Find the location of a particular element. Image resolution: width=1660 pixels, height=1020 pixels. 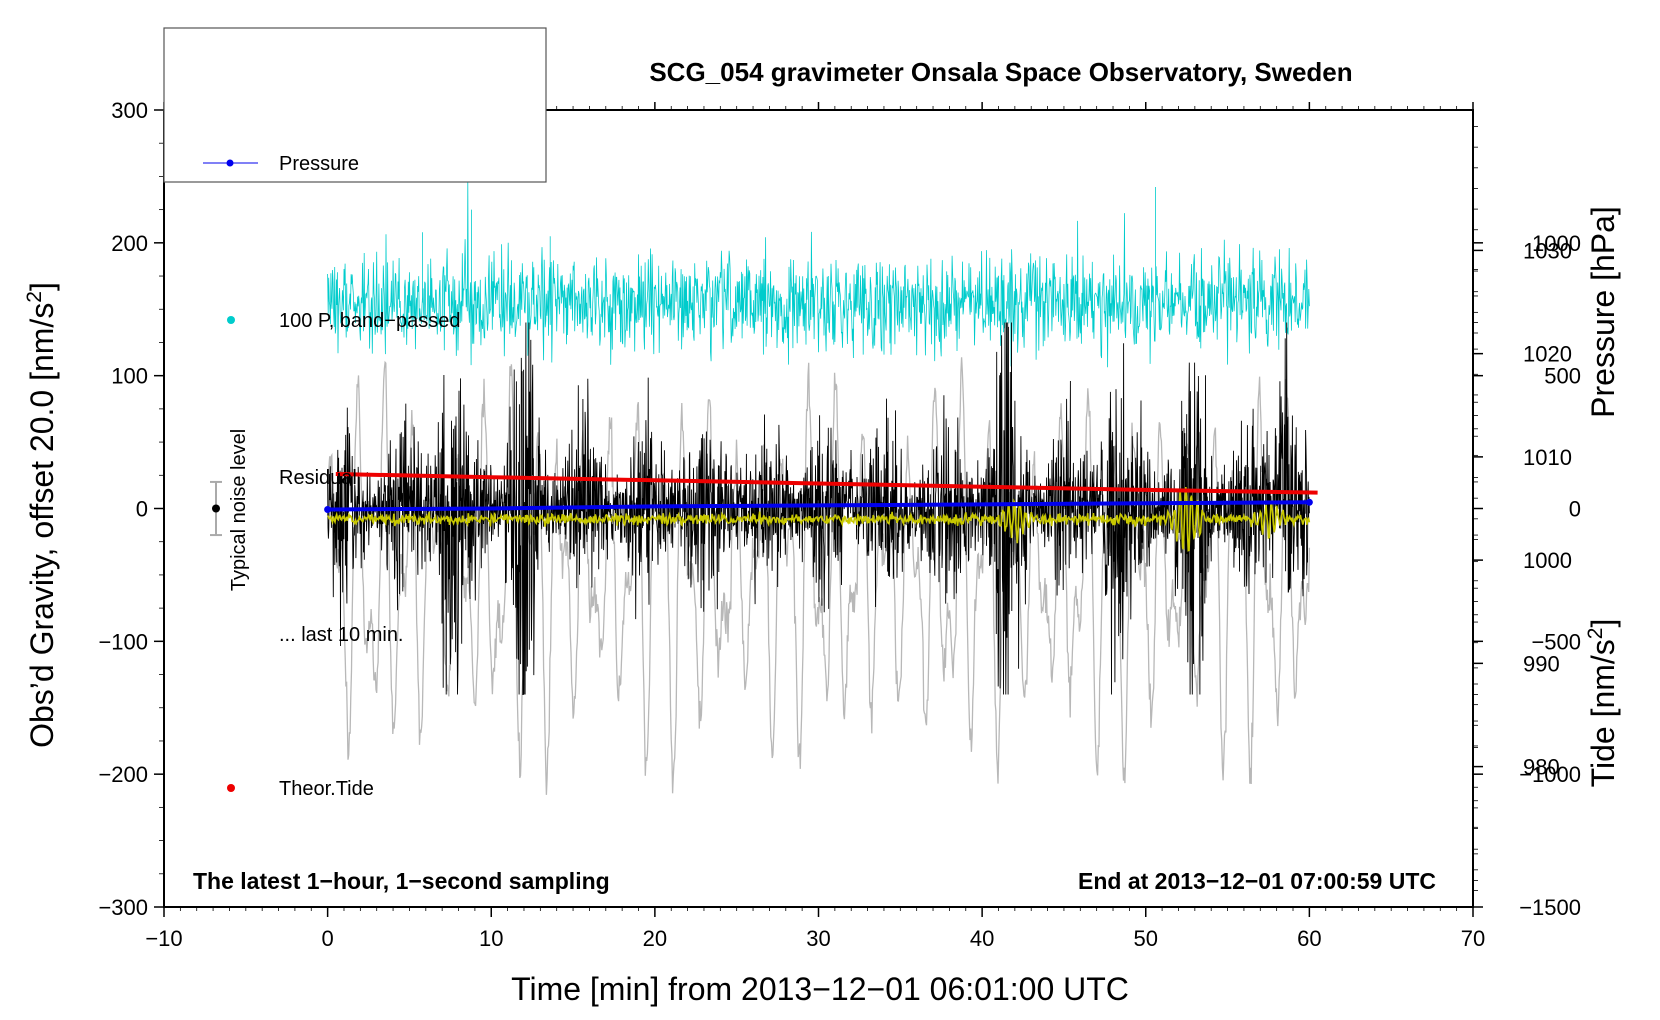

tide-axis-title-end: ] is located at coordinates (1603, 623).